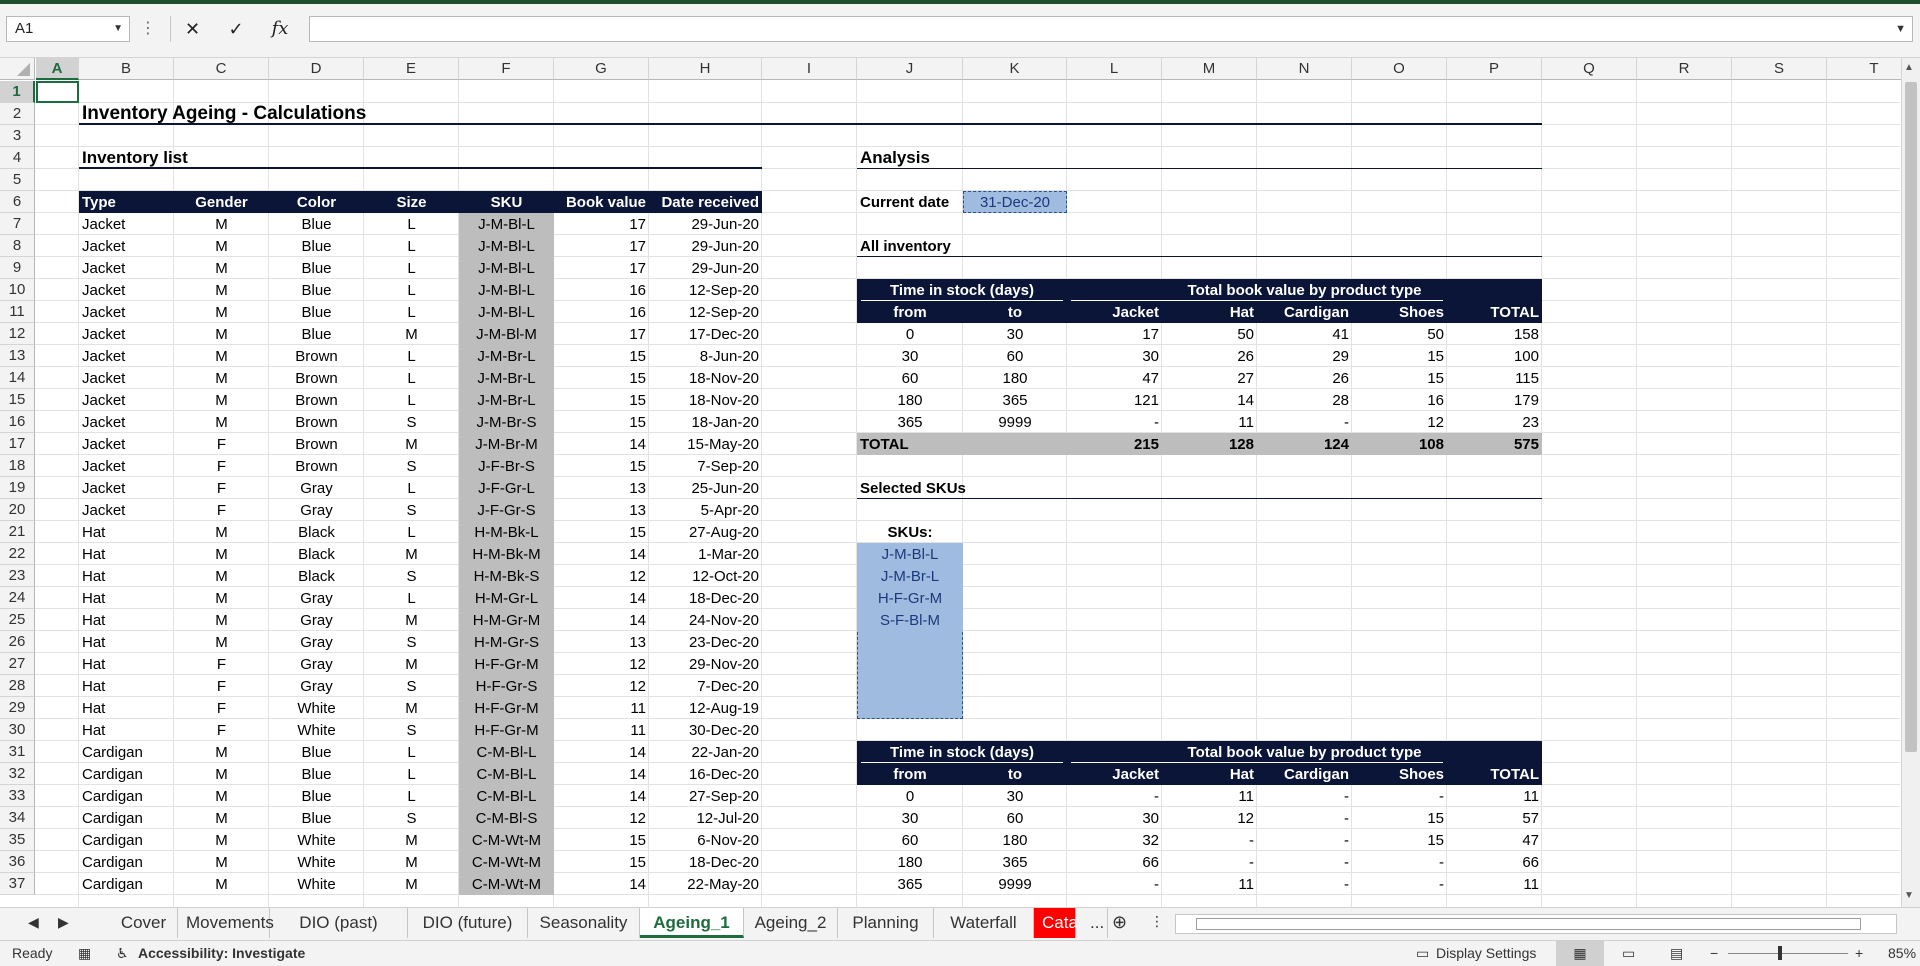 This screenshot has height=966, width=1920. Describe the element at coordinates (316, 356) in the screenshot. I see `inventory-cell: Brown` at that location.